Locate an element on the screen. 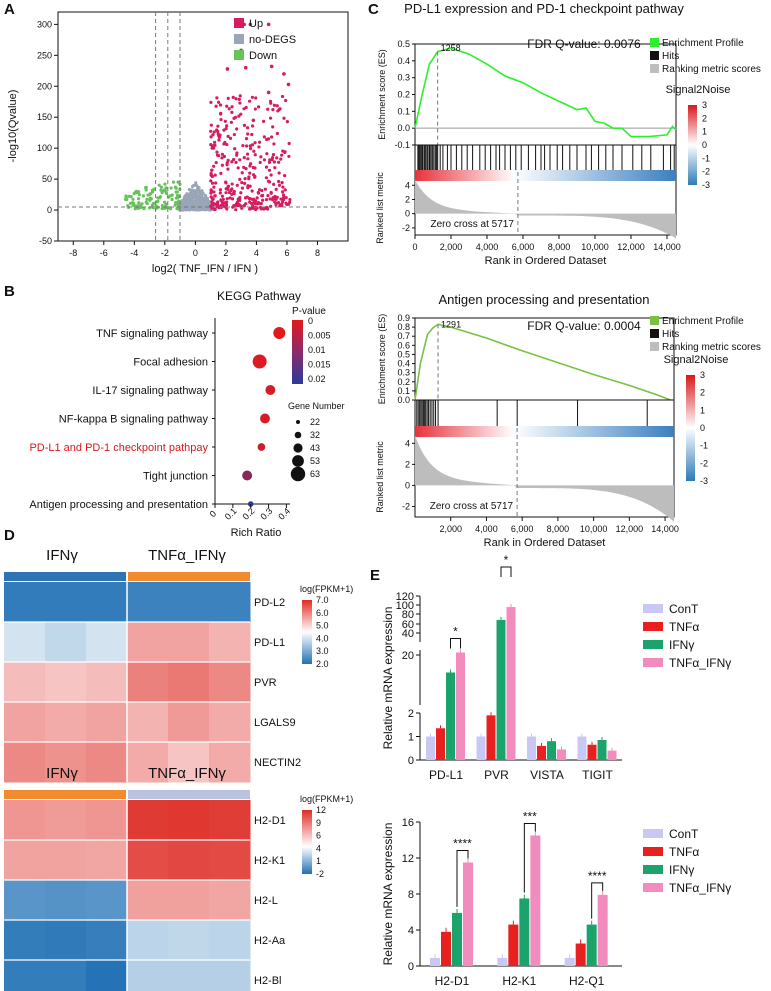 Image resolution: width=771 pixels, height=991 pixels. heatmap-gene-label: NECTIN2 is located at coordinates (277, 763).